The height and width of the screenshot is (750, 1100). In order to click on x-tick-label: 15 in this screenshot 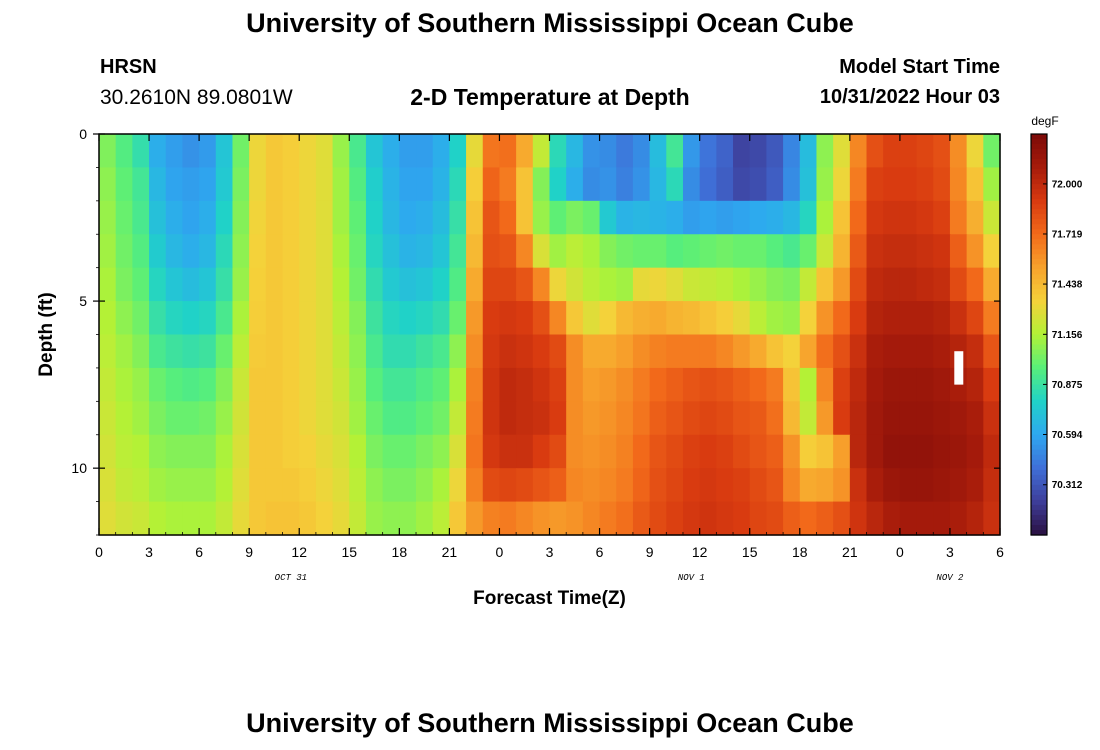, I will do `click(349, 552)`.